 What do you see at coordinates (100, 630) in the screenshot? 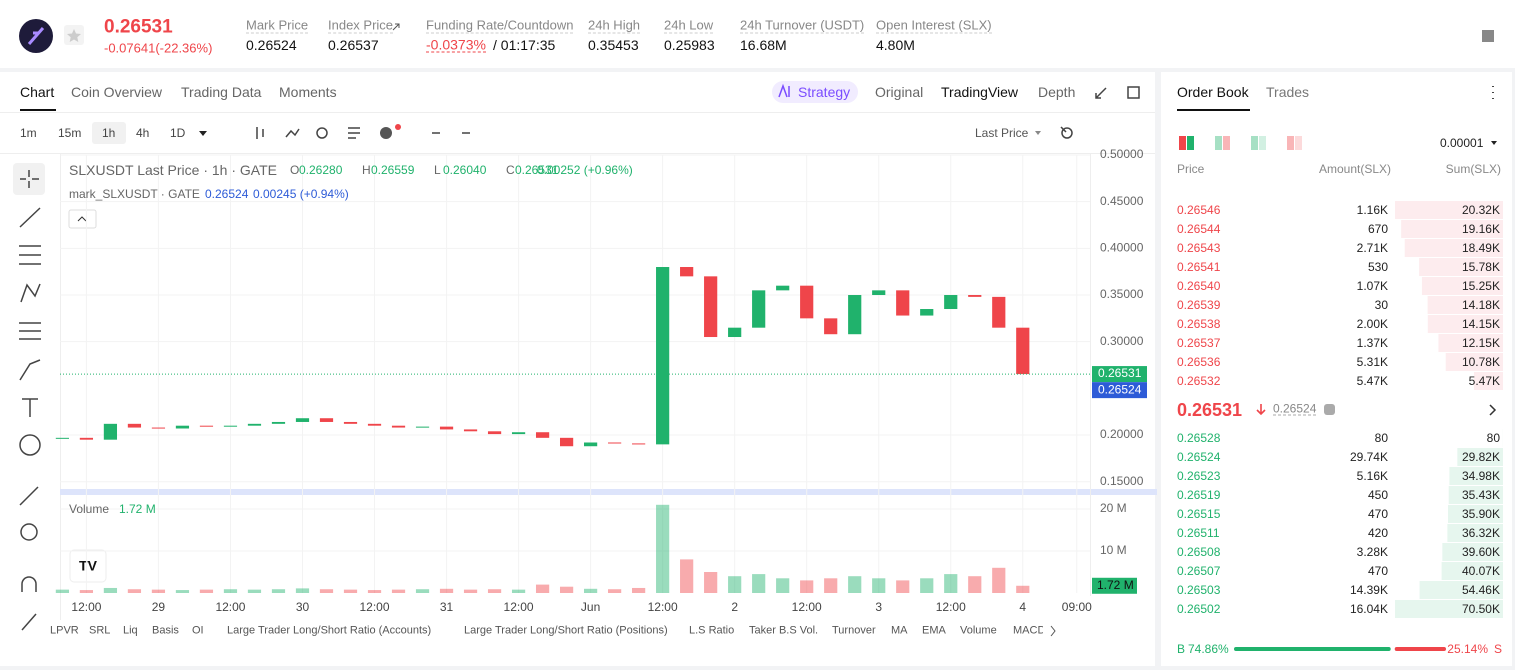
I see `indicator-tab: SRL` at bounding box center [100, 630].